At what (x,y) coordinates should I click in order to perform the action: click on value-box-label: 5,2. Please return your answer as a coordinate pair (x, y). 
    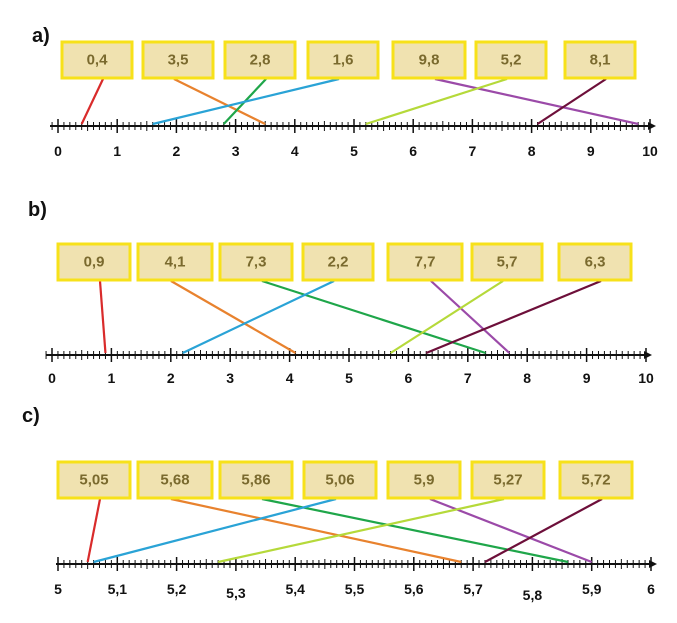
    Looking at the image, I should click on (511, 60).